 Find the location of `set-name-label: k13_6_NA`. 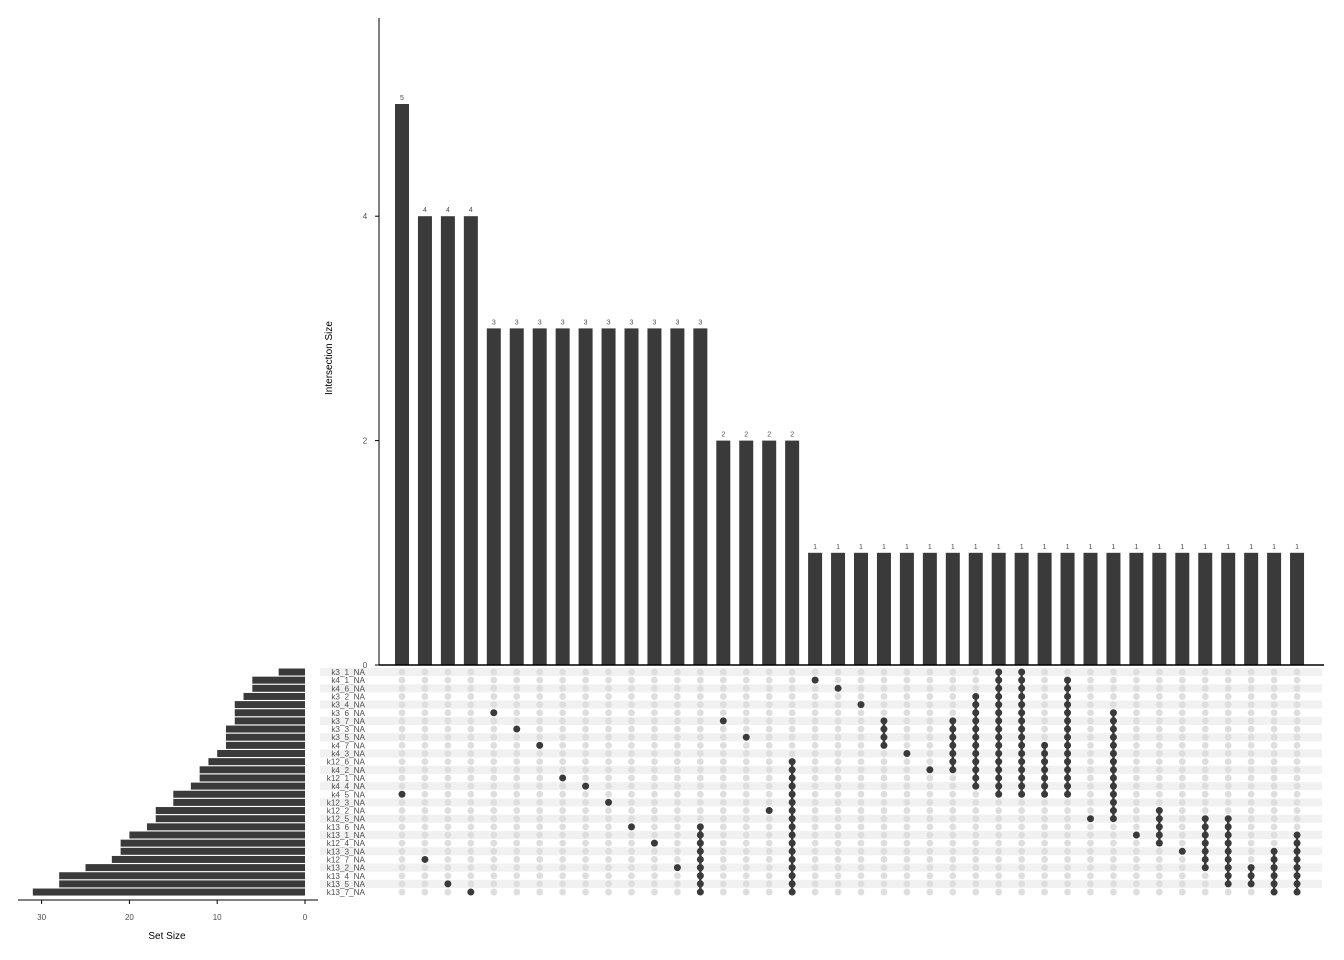

set-name-label: k13_6_NA is located at coordinates (346, 827).